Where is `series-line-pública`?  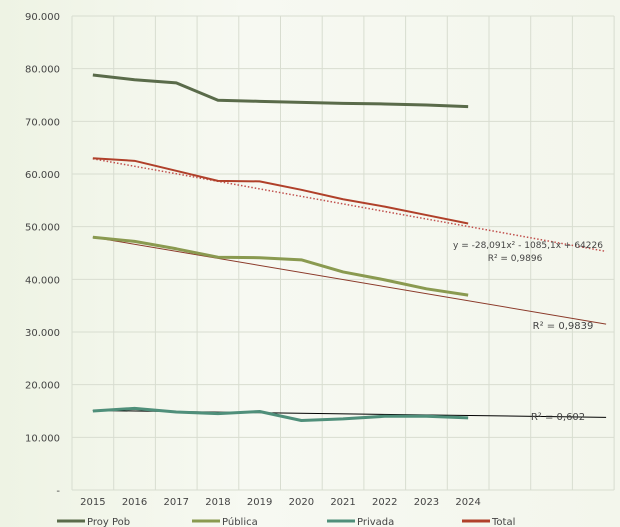 series-line-pública is located at coordinates (280, 266).